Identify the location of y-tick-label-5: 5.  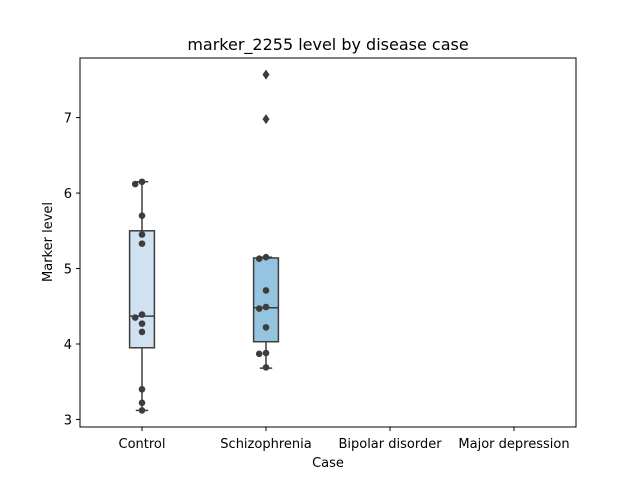
(68, 270).